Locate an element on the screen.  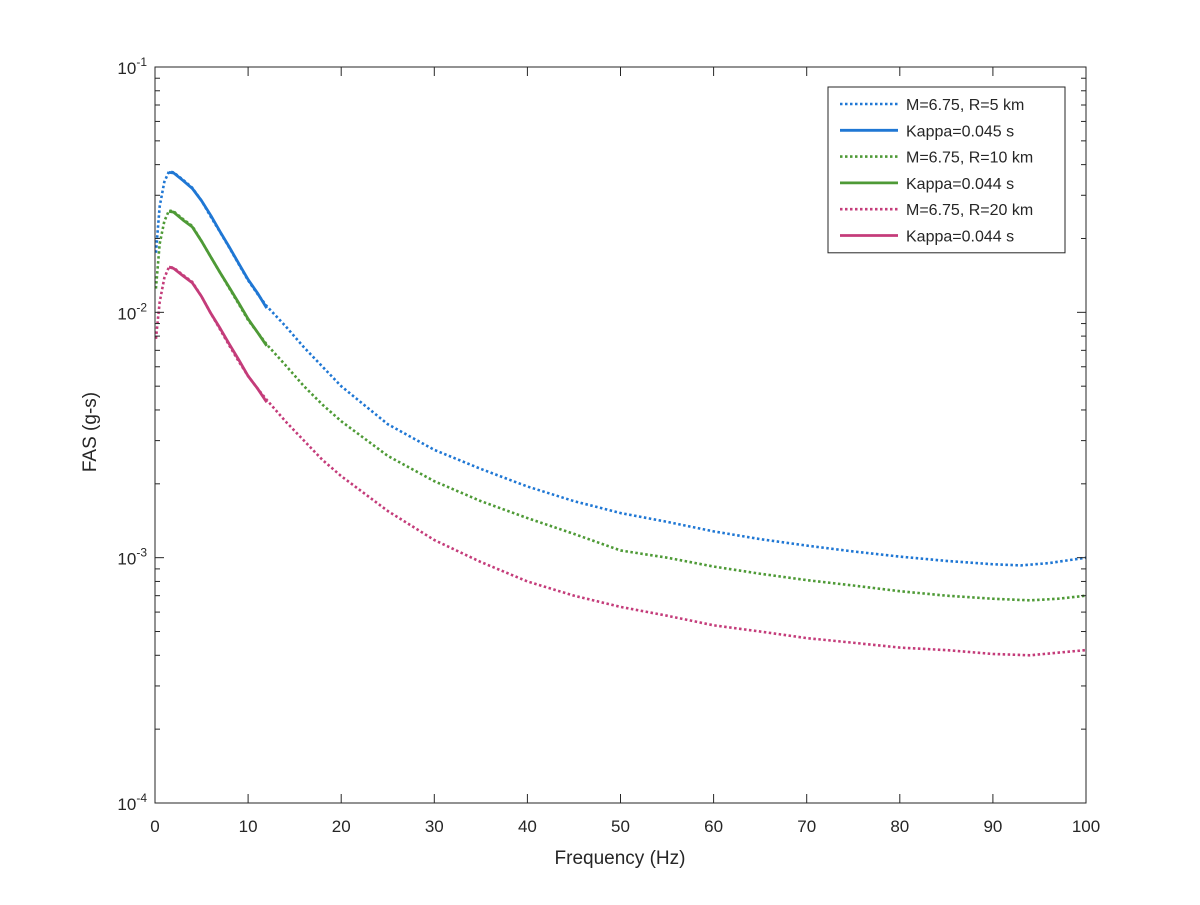
x-tick-label: 100 is located at coordinates (1086, 826).